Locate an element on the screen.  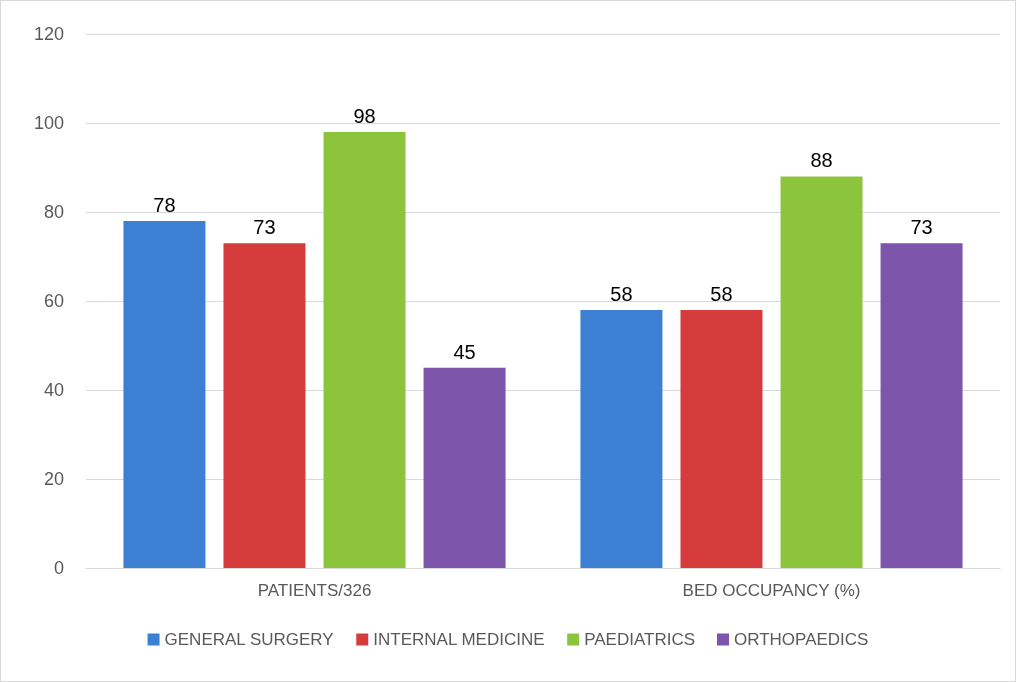
y-tick-label: 0 is located at coordinates (58, 568).